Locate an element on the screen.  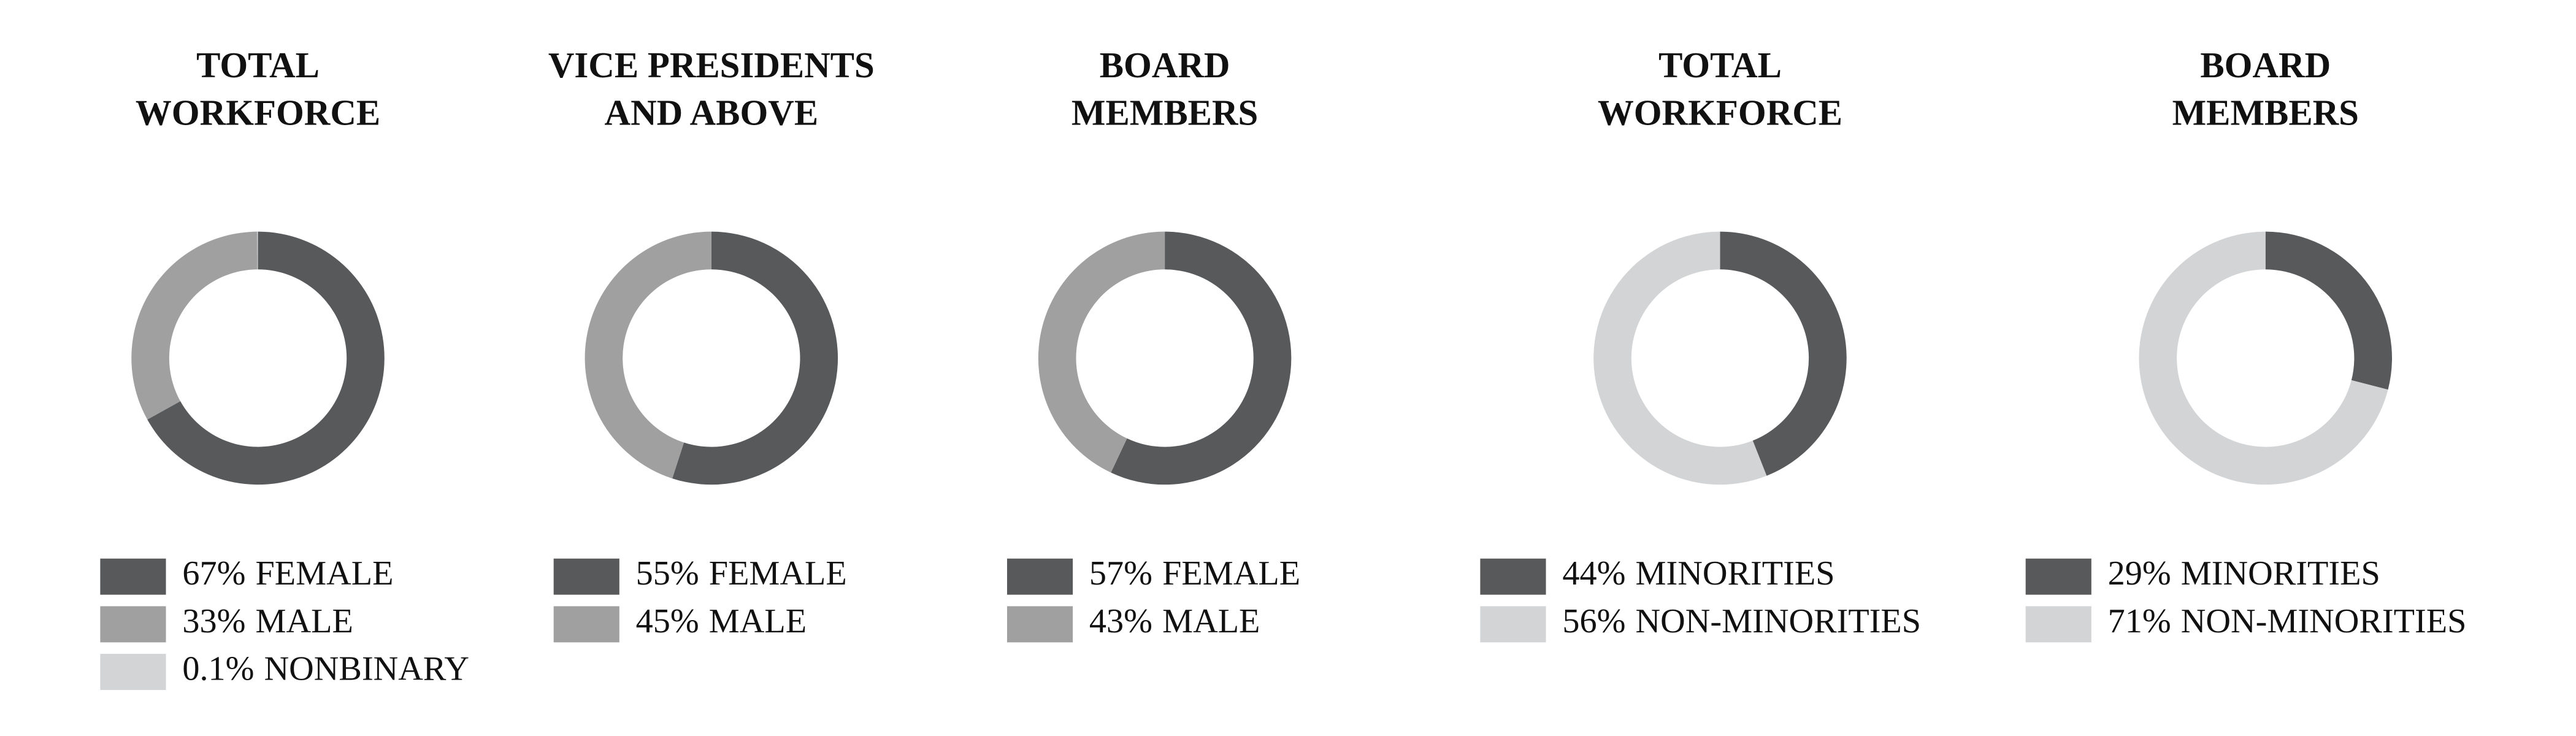
chart-title: VICE PRESIDENTS is located at coordinates (711, 65).